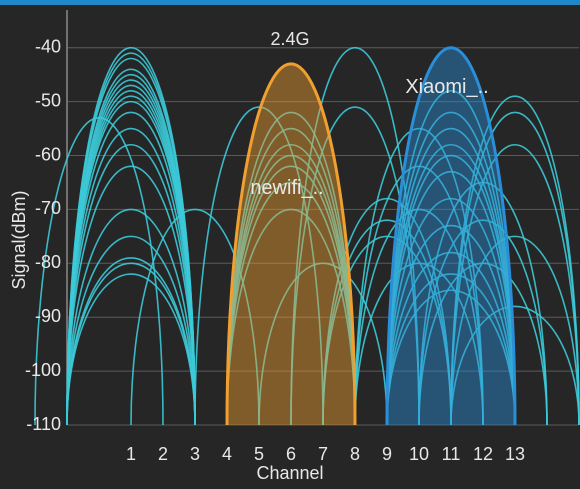 This screenshot has height=489, width=580. What do you see at coordinates (289, 473) in the screenshot?
I see `x-axis-label: Channel` at bounding box center [289, 473].